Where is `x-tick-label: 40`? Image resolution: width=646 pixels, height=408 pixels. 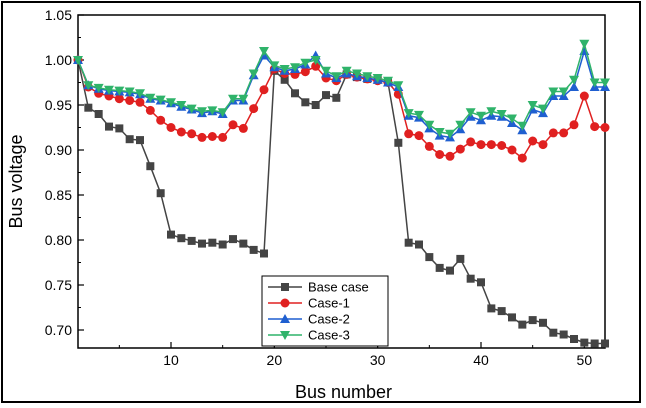
x-tick-label: 40 is located at coordinates (481, 360).